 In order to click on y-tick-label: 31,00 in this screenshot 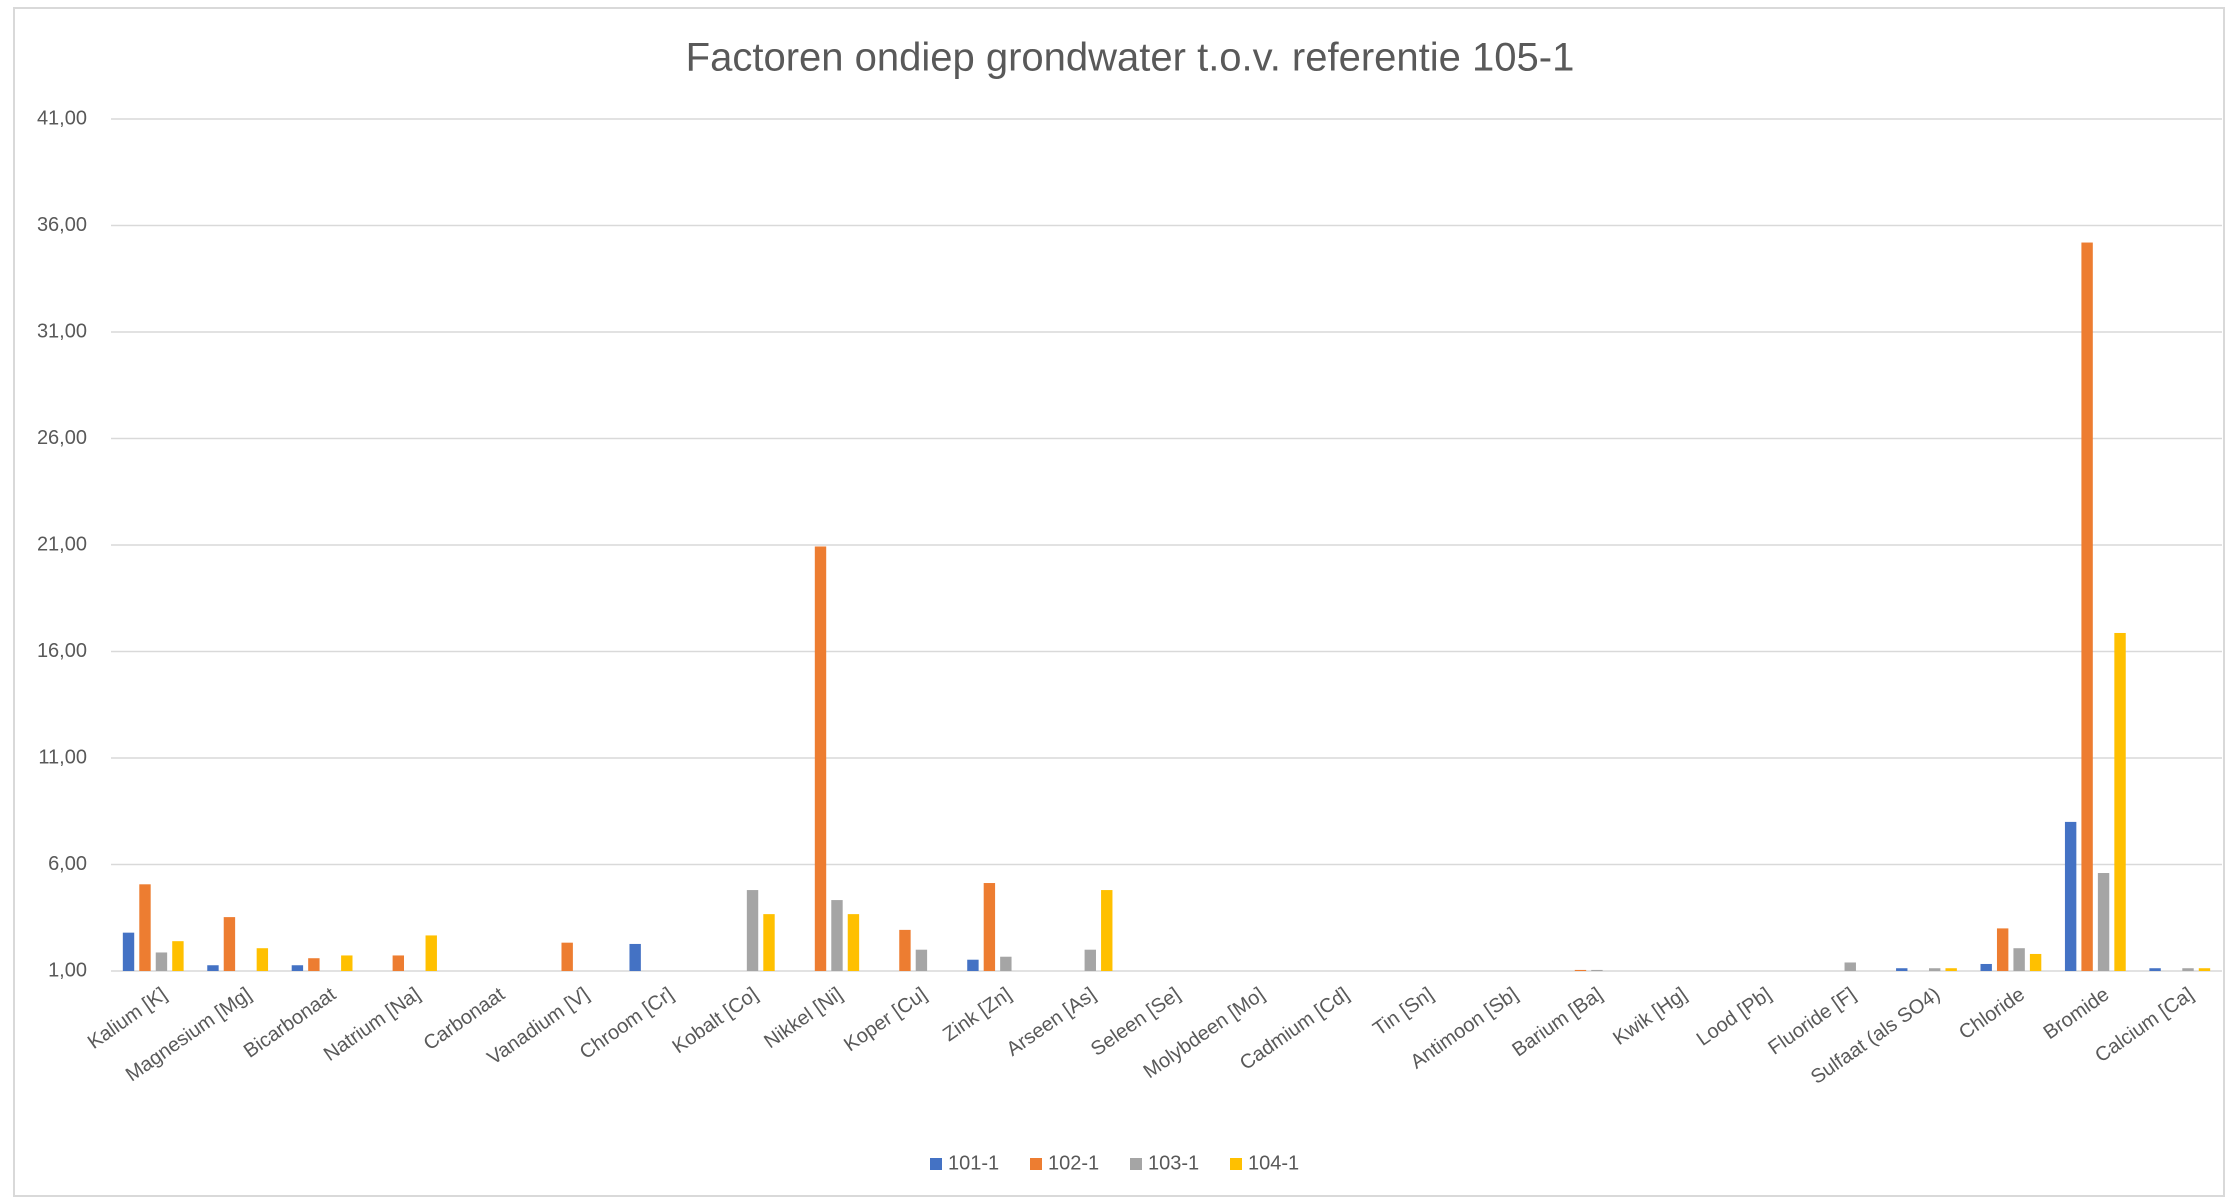, I will do `click(62, 331)`.